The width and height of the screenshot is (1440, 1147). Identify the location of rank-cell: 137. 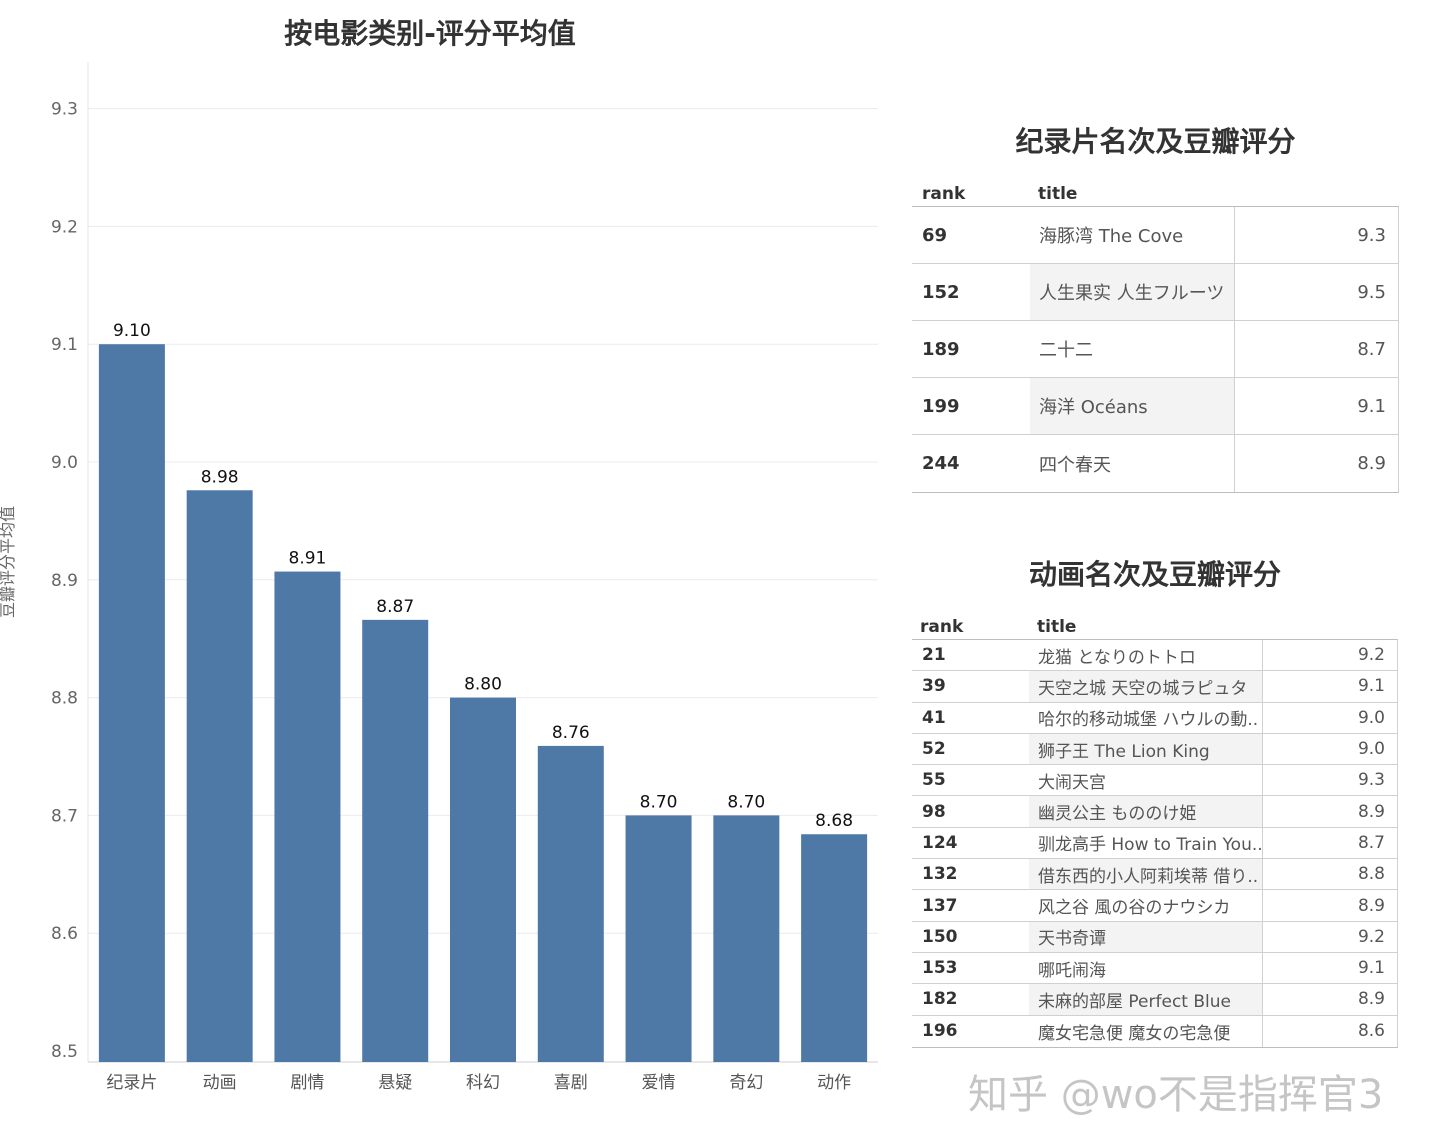
(940, 905).